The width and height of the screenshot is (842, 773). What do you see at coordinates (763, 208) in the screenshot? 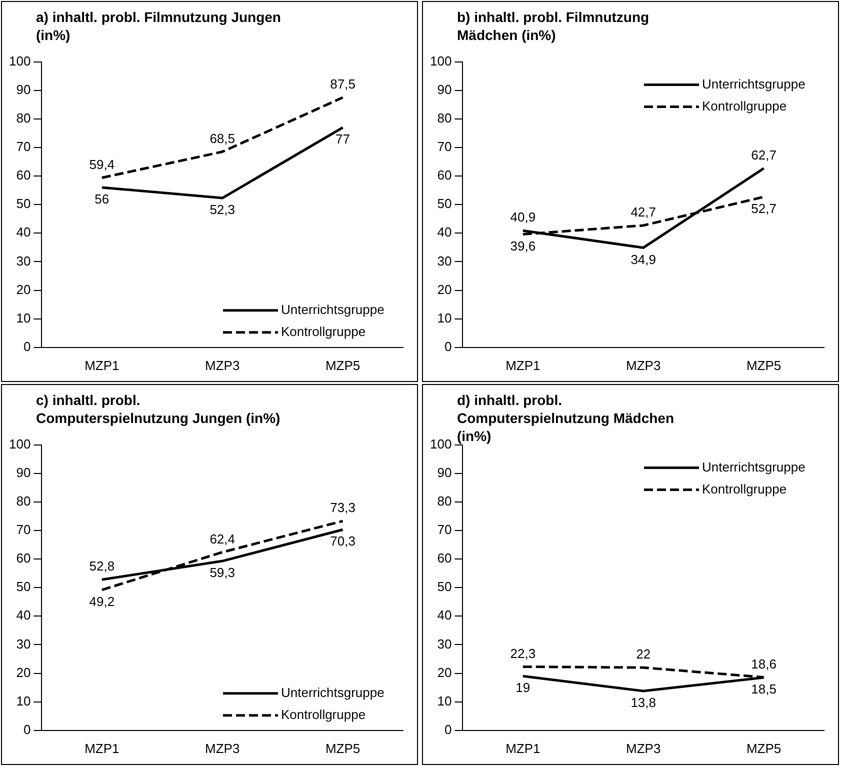
I see `data-label: 52,7` at bounding box center [763, 208].